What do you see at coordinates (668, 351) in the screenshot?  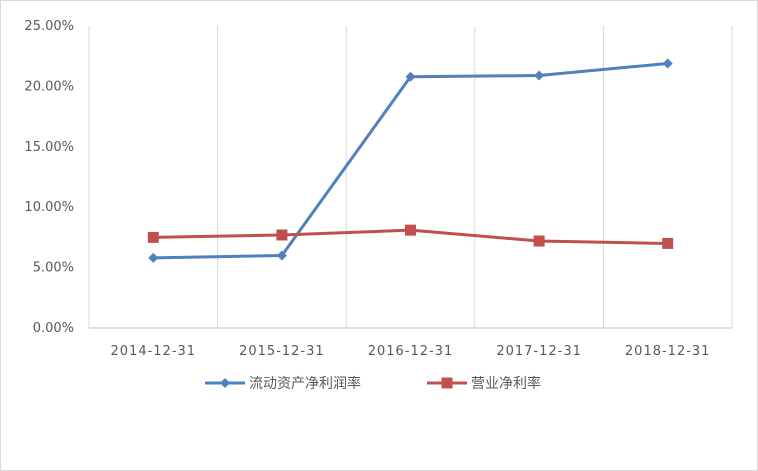 I see `x-tick-label: 2018-12-31` at bounding box center [668, 351].